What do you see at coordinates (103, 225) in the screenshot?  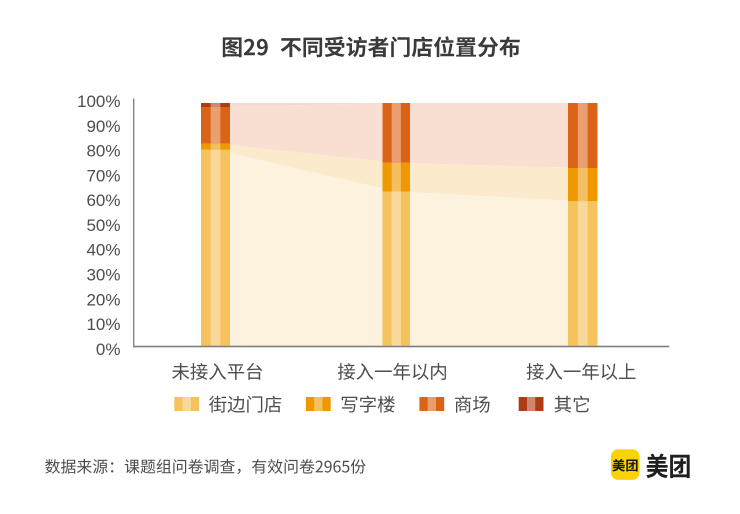 I see `svg-text: 50%` at bounding box center [103, 225].